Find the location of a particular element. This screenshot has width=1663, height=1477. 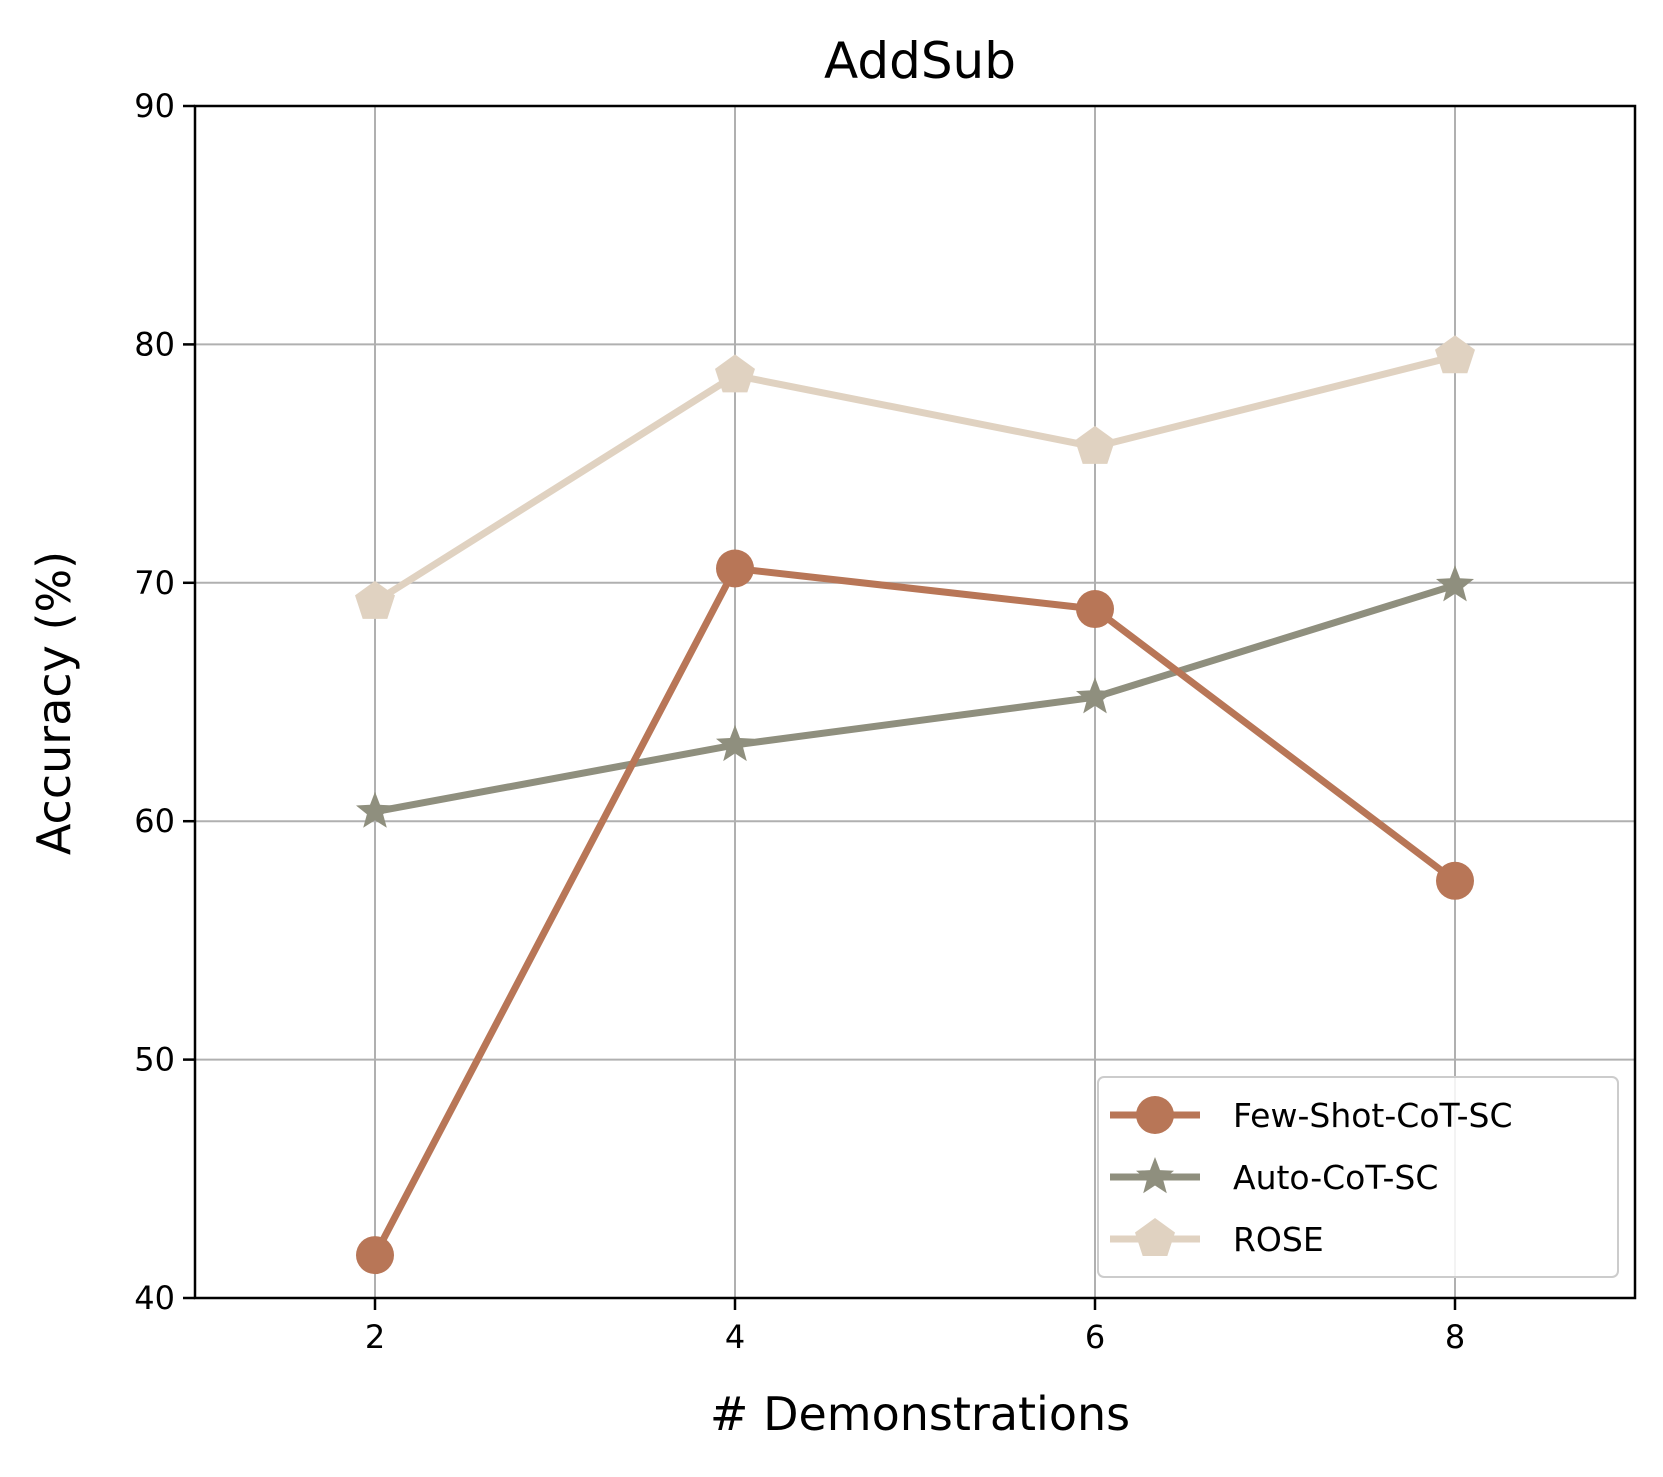

y-tick-label: 90 is located at coordinates (154, 106).